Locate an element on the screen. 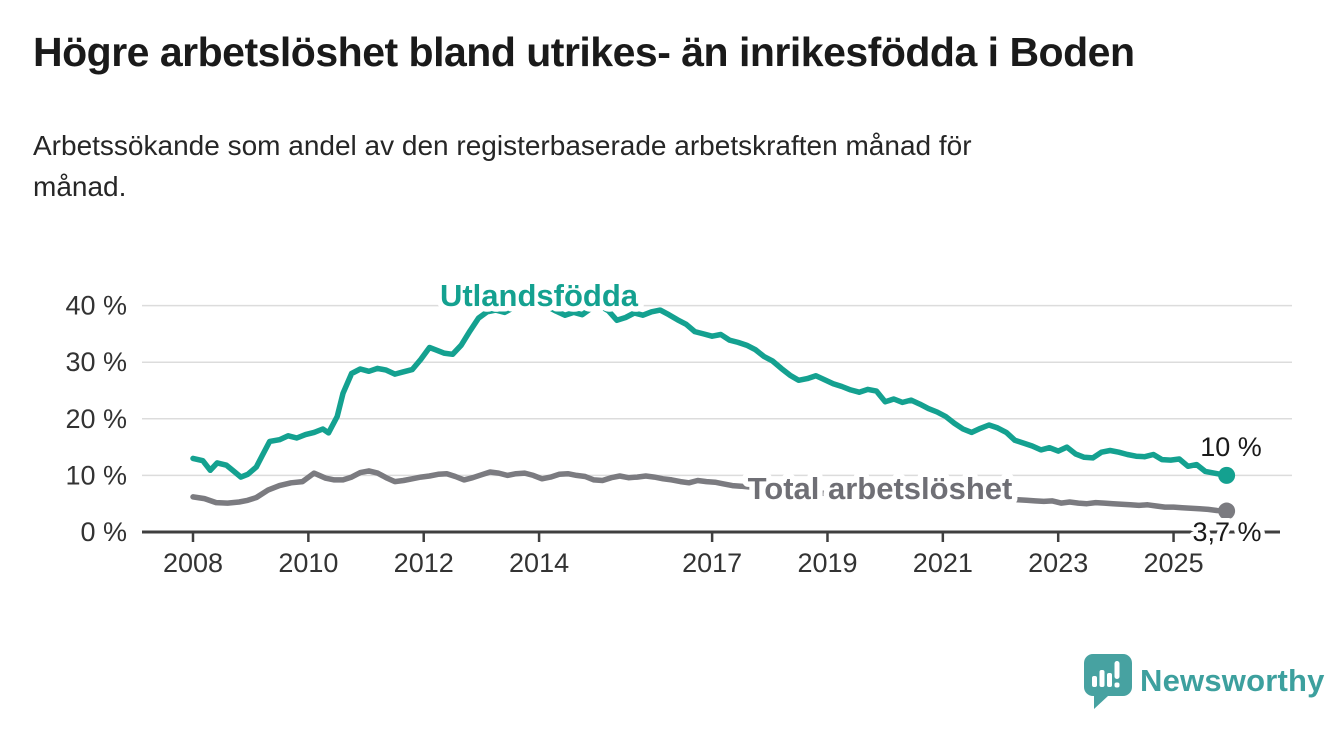 This screenshot has width=1340, height=734. end-value-label-utlandsfodda: 10 % is located at coordinates (1231, 447).